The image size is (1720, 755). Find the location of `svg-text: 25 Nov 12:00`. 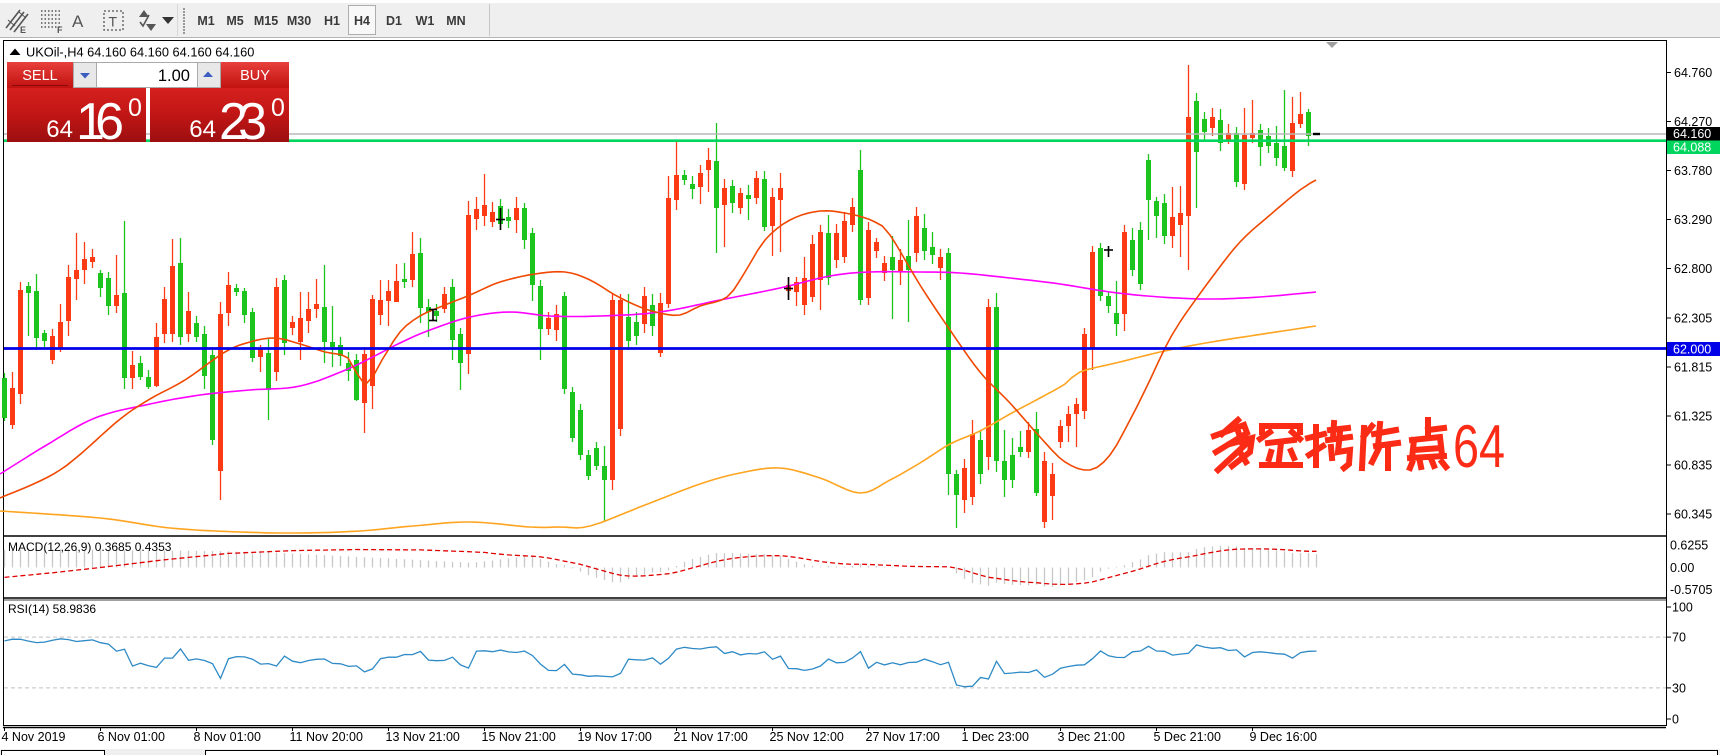

svg-text: 25 Nov 12:00 is located at coordinates (807, 737).